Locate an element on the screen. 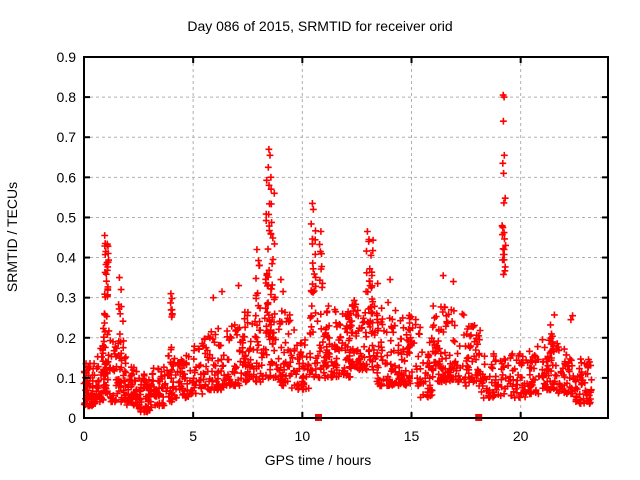  x-tick-label: 10 is located at coordinates (303, 436).